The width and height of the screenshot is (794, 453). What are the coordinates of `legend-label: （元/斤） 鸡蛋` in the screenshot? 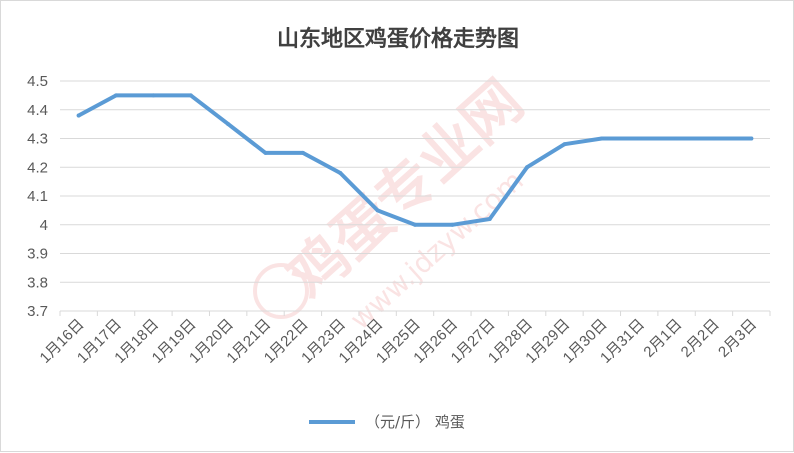 It's located at (415, 422).